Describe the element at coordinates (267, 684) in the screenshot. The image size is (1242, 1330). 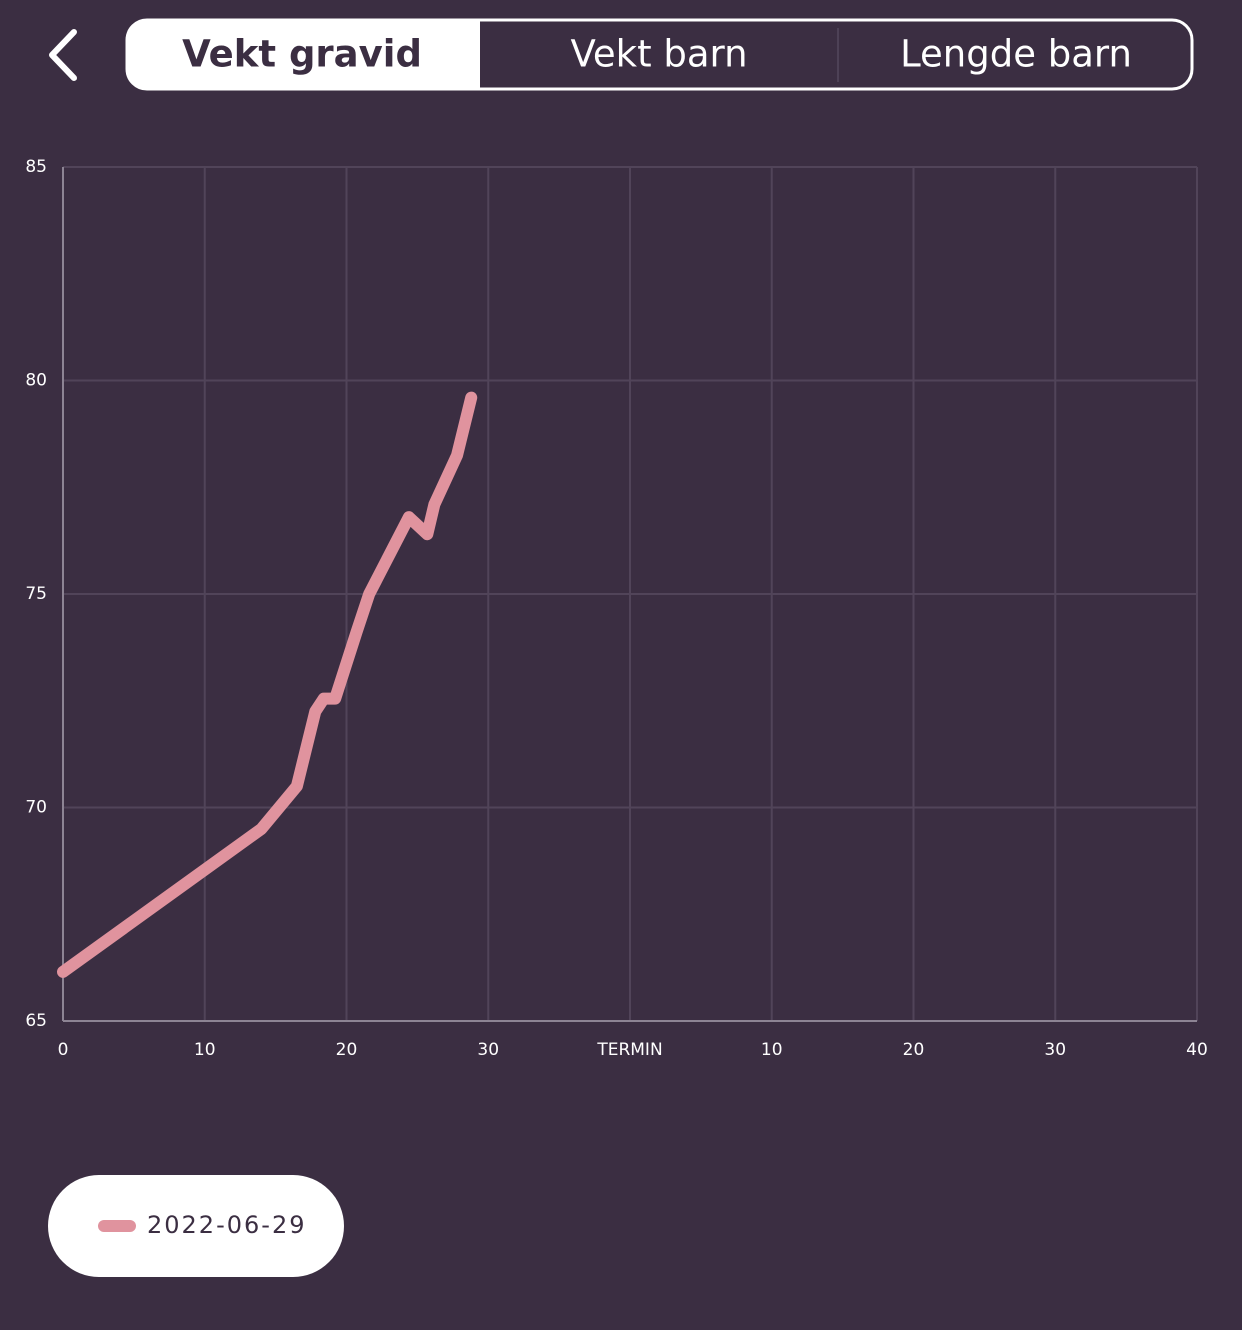
I see `data-line` at that location.